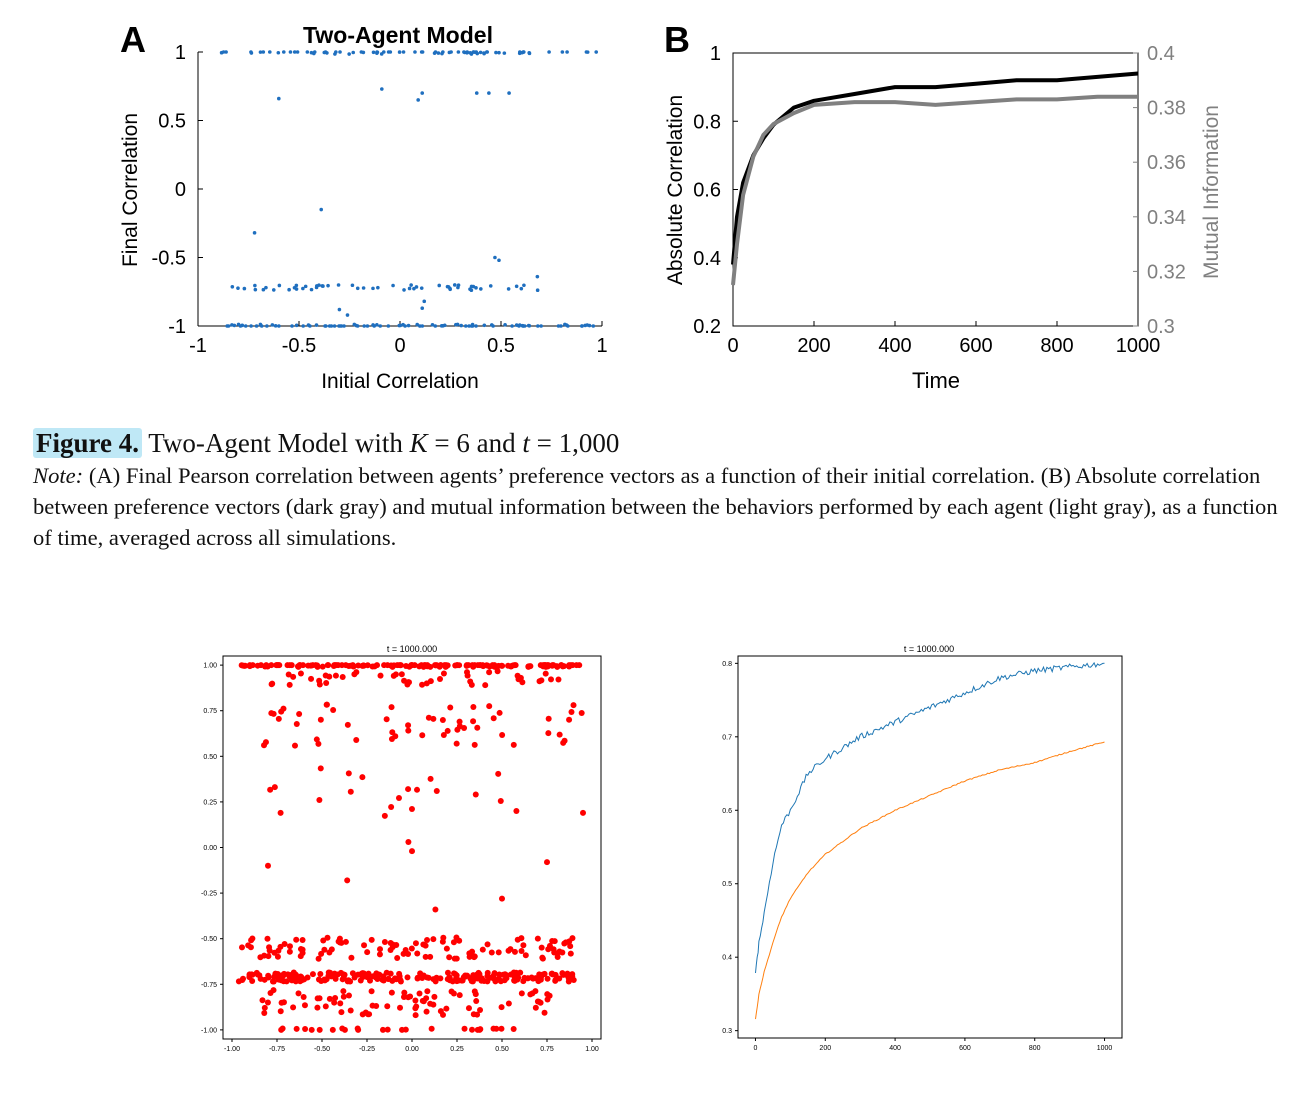 This screenshot has height=1094, width=1310. I want to click on panel-a-ylabel: Final Correlation, so click(130, 190).